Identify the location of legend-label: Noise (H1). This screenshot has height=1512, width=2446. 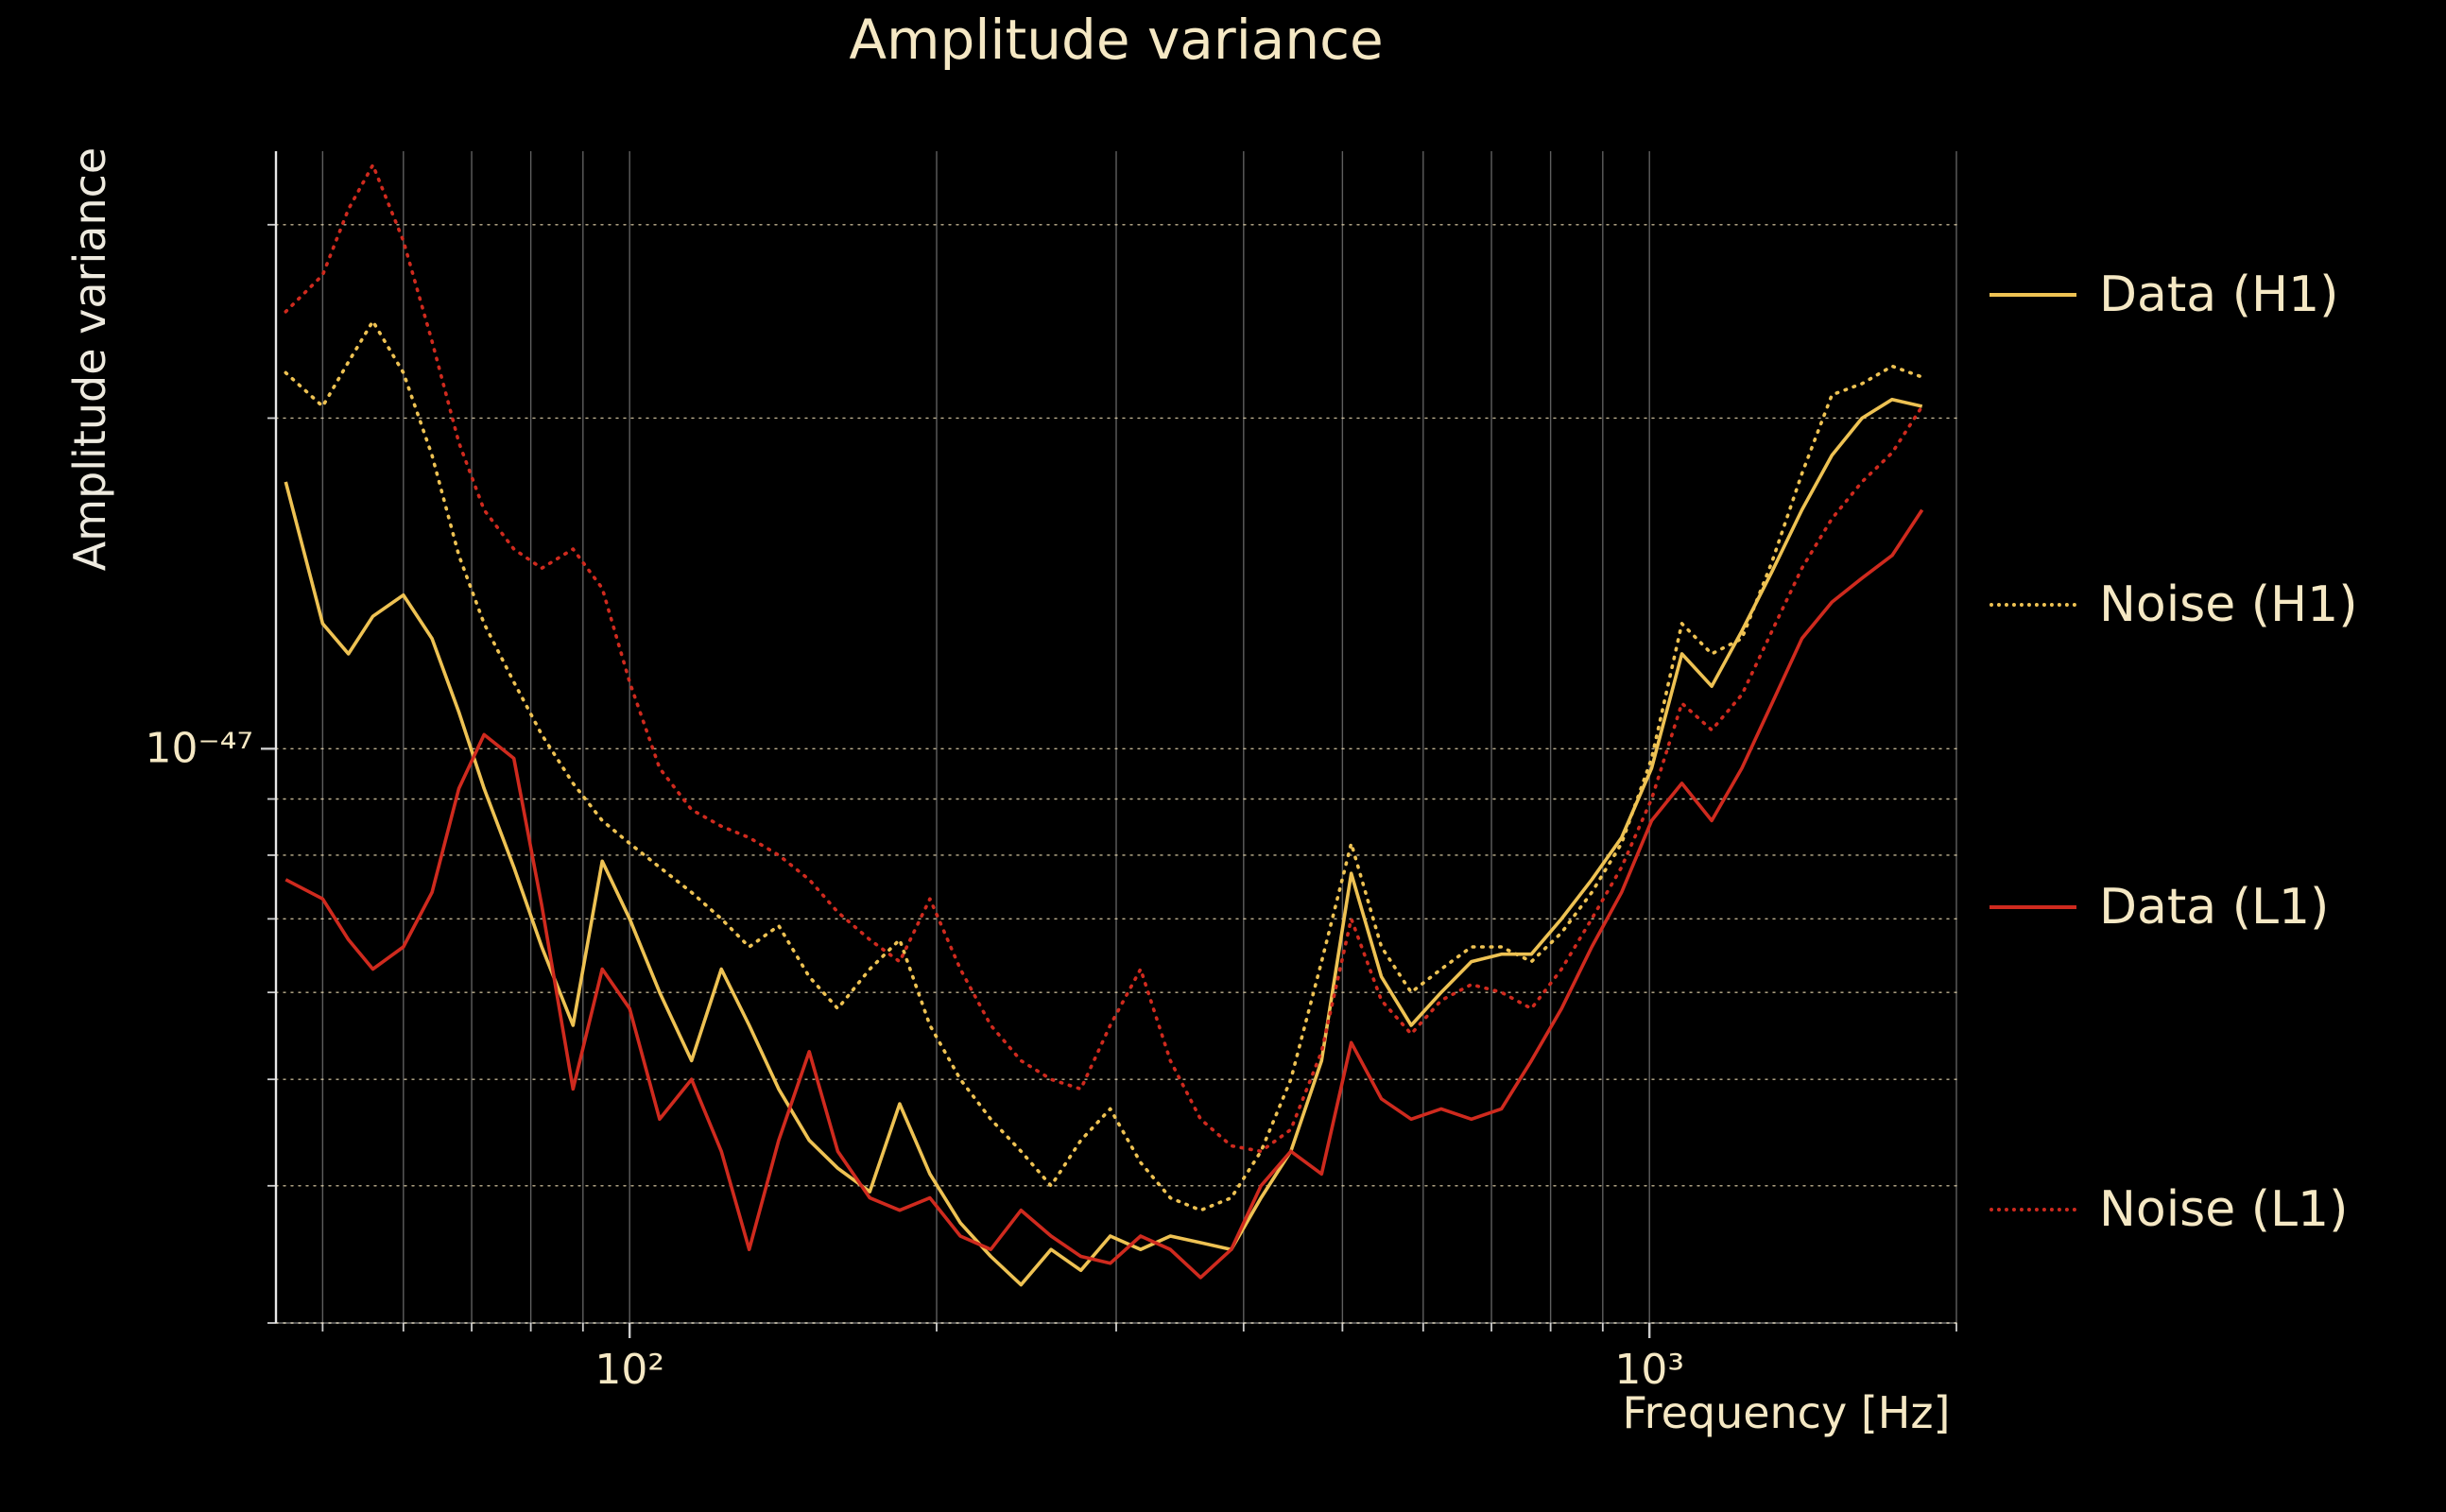
(2228, 604).